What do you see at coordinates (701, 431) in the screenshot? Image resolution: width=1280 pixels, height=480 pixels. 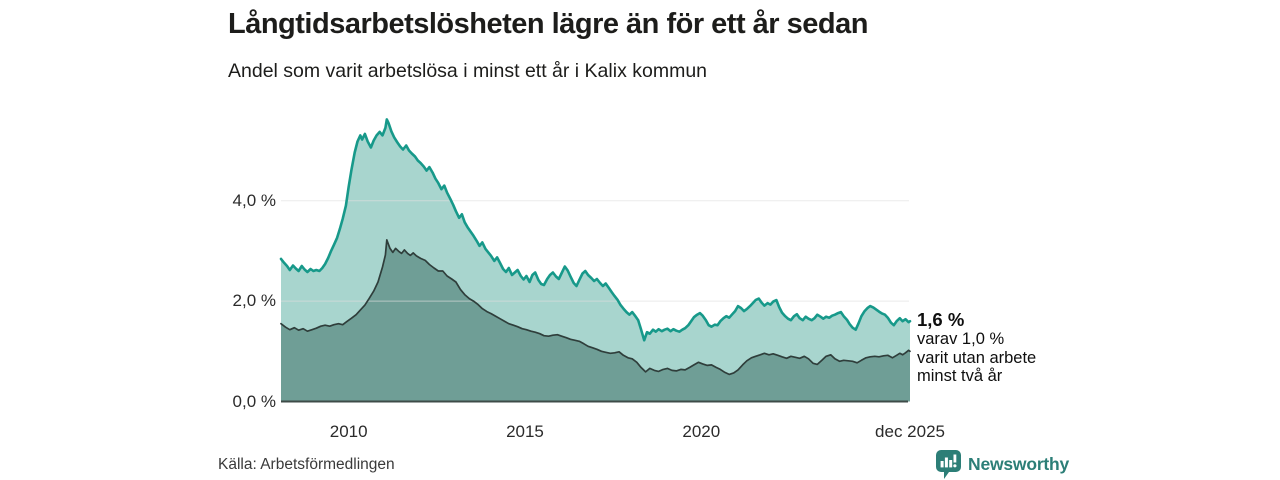 I see `x-tick-label: 2020` at bounding box center [701, 431].